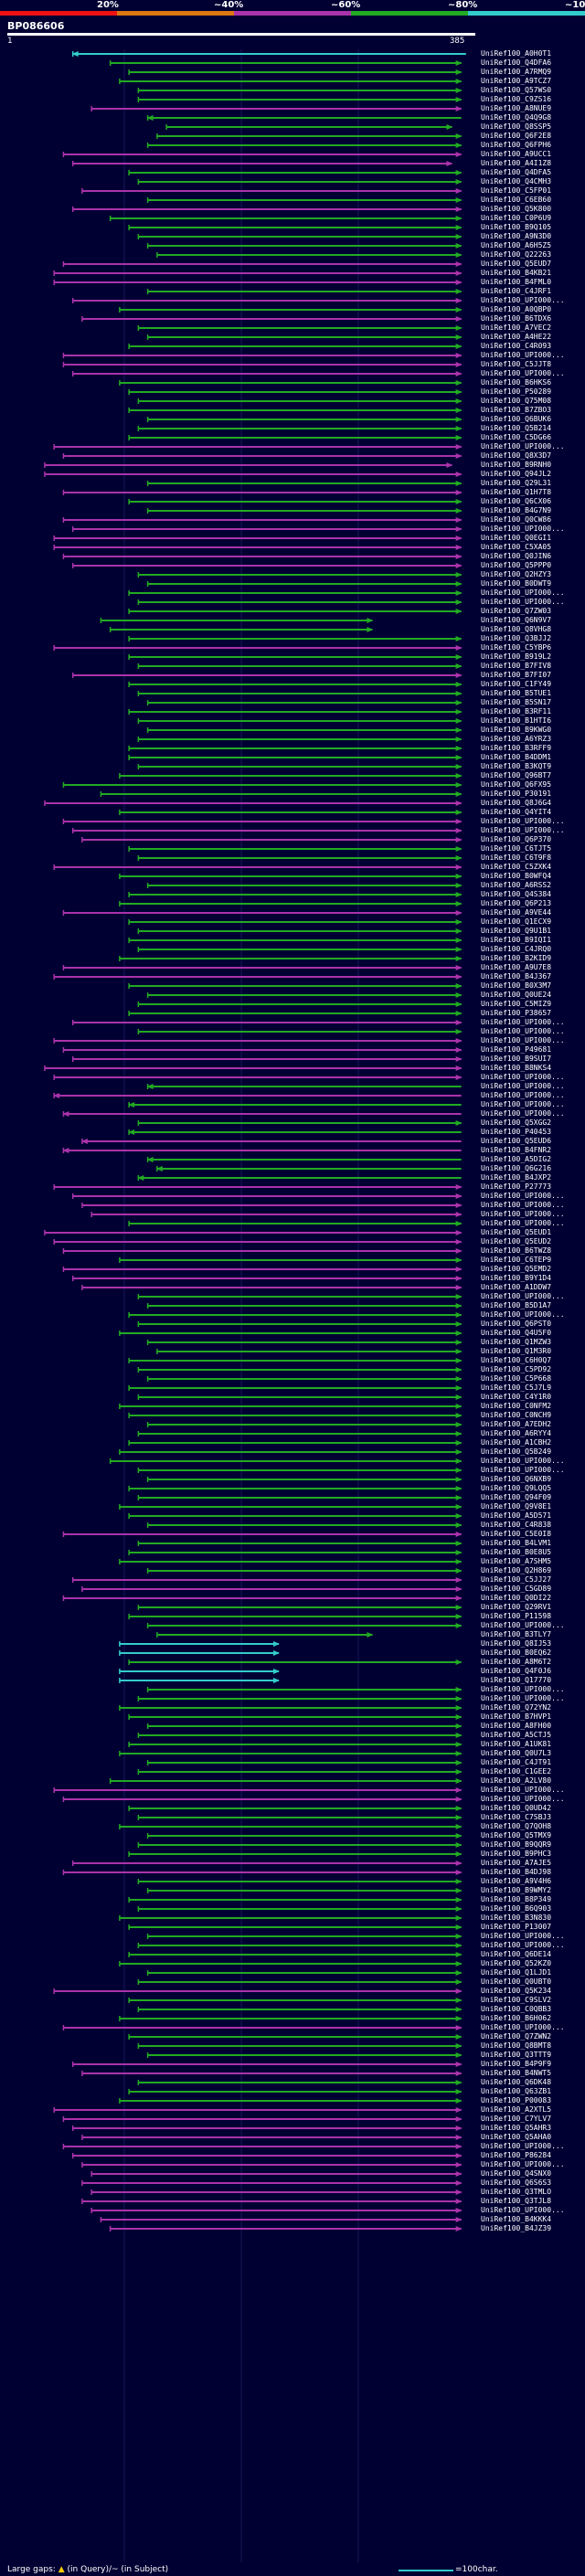  Describe the element at coordinates (516, 629) in the screenshot. I see `hit-label: UniRef100_Q8VHG8` at that location.